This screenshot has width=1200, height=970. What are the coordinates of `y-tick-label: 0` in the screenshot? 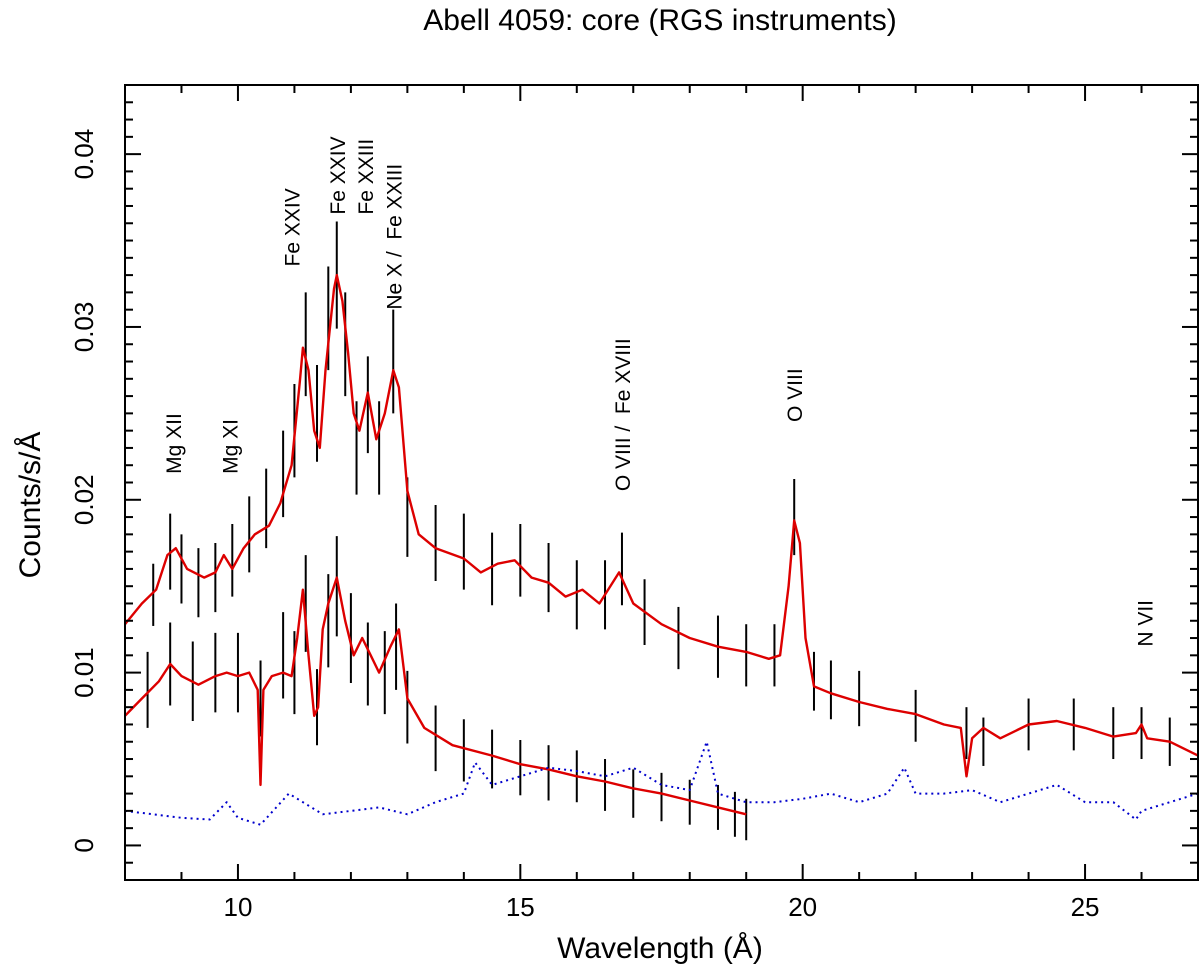 It's located at (84, 845).